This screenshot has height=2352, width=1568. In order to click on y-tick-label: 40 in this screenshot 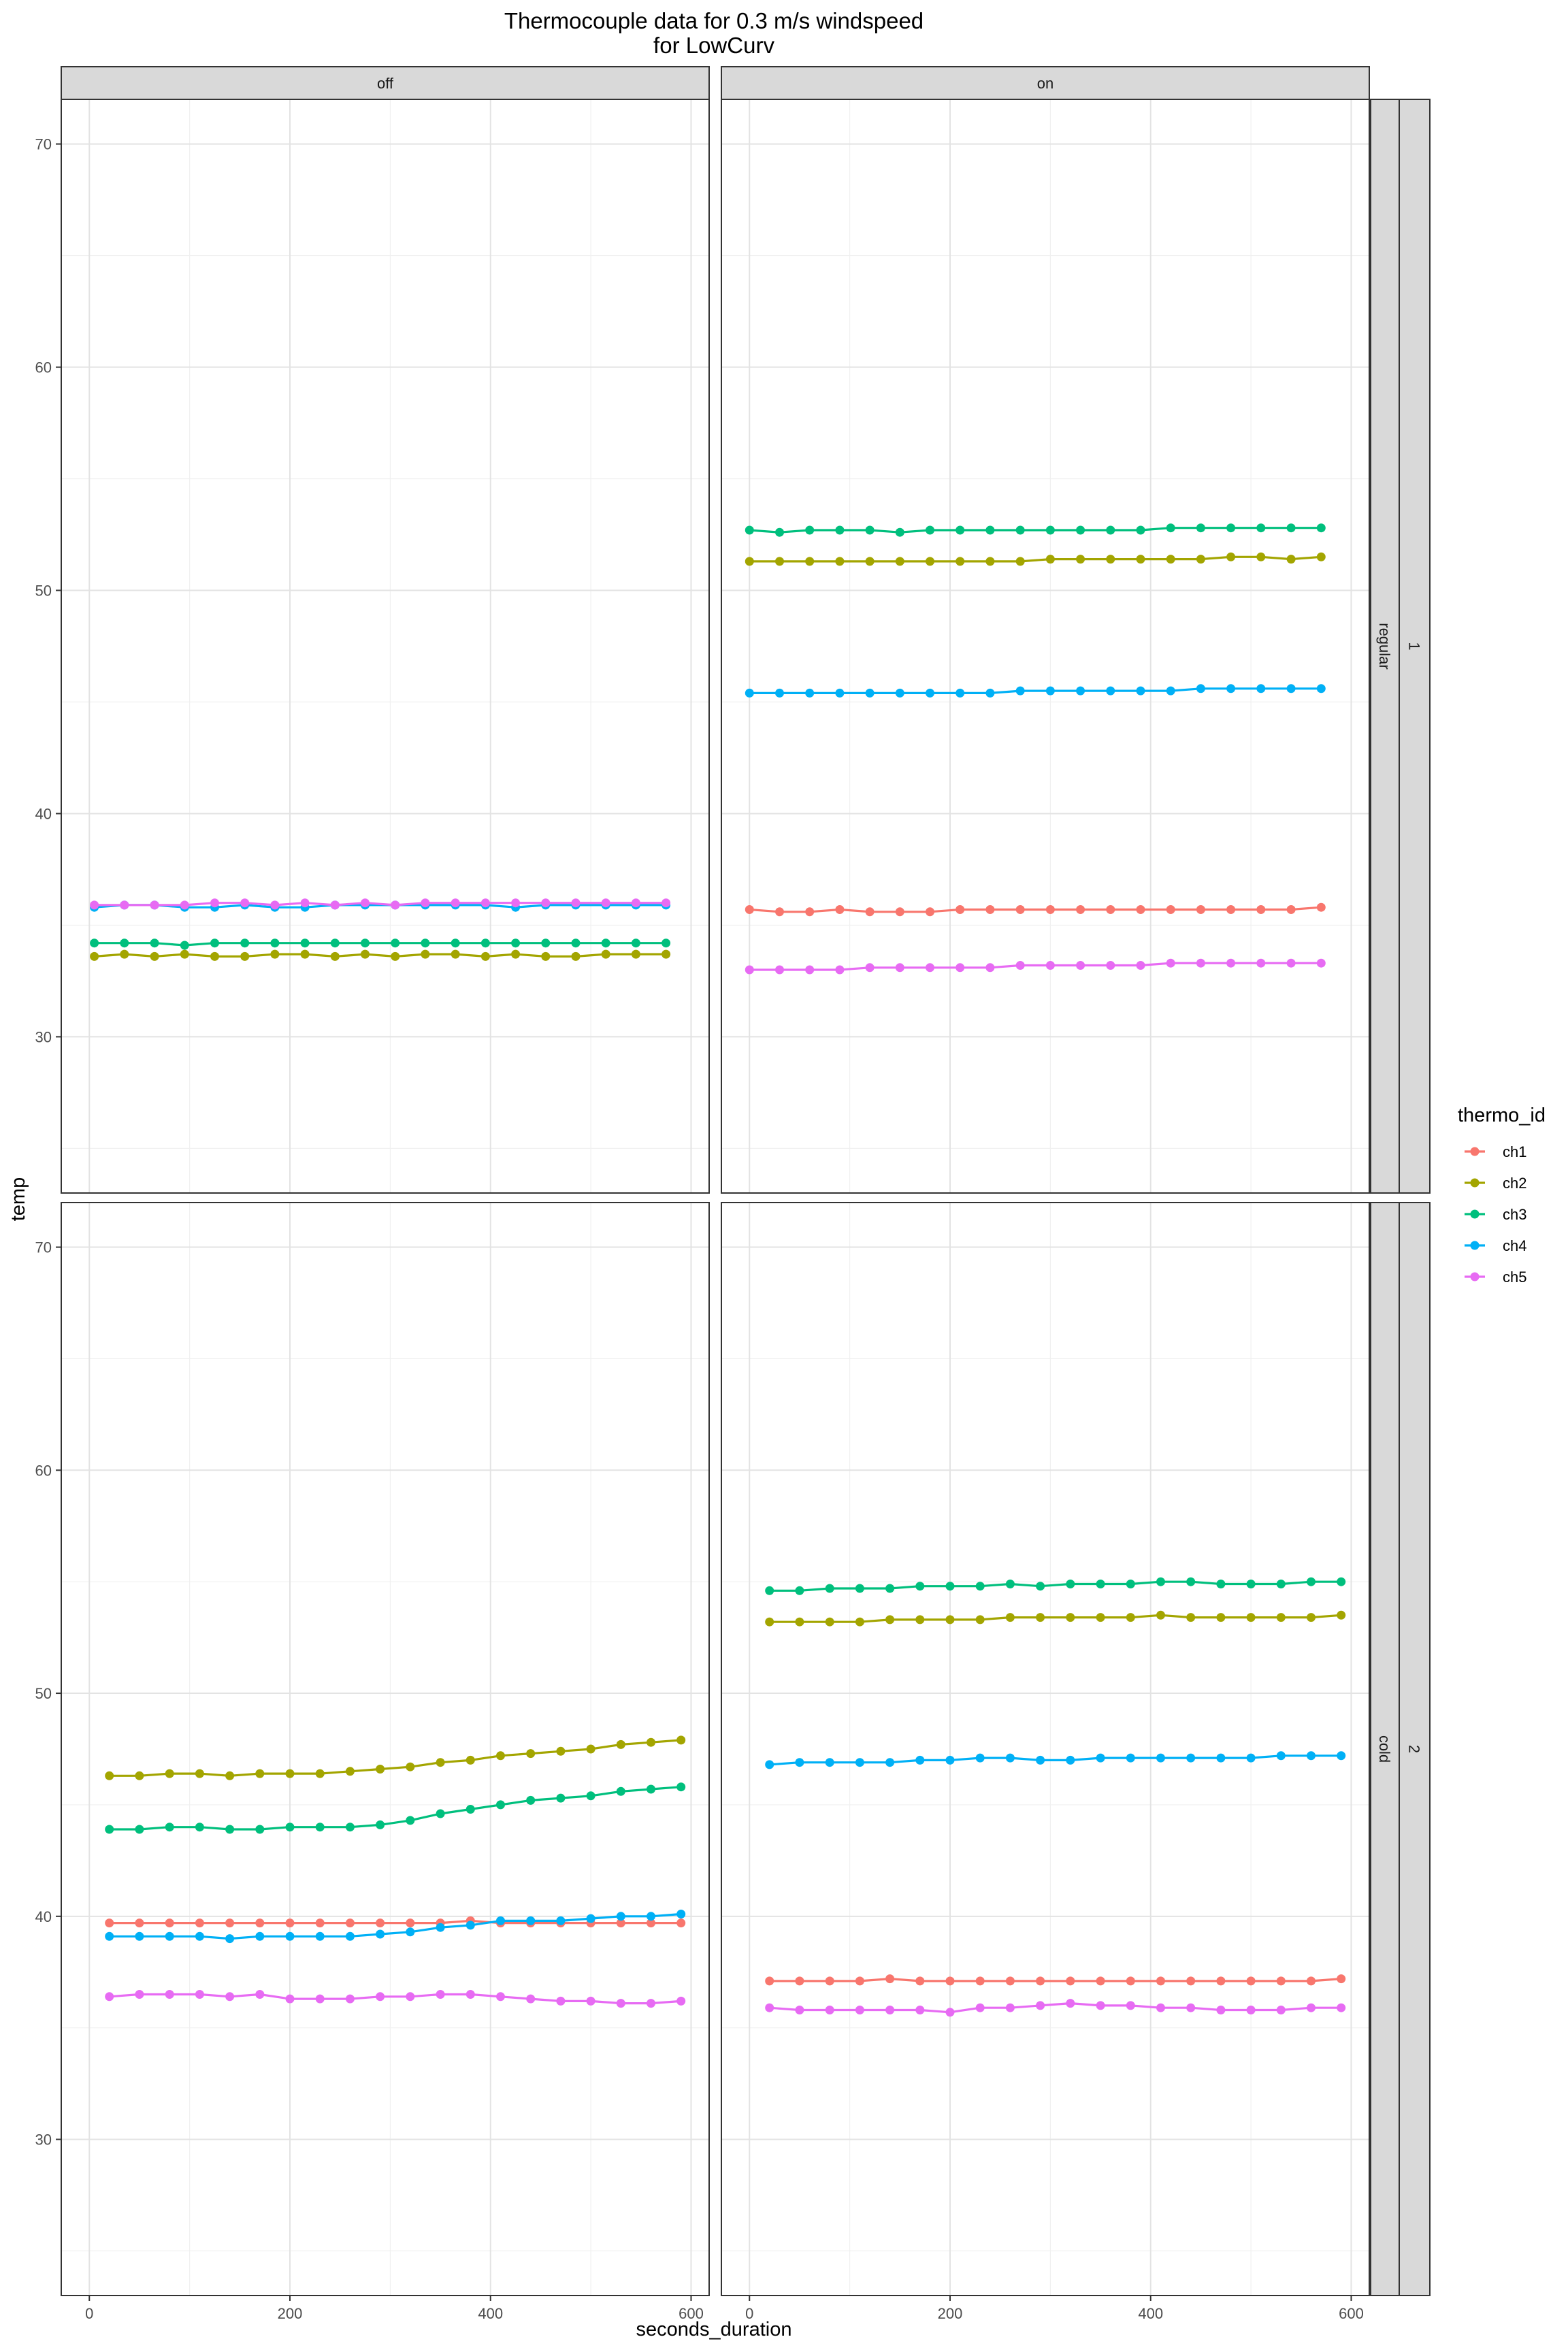, I will do `click(44, 814)`.